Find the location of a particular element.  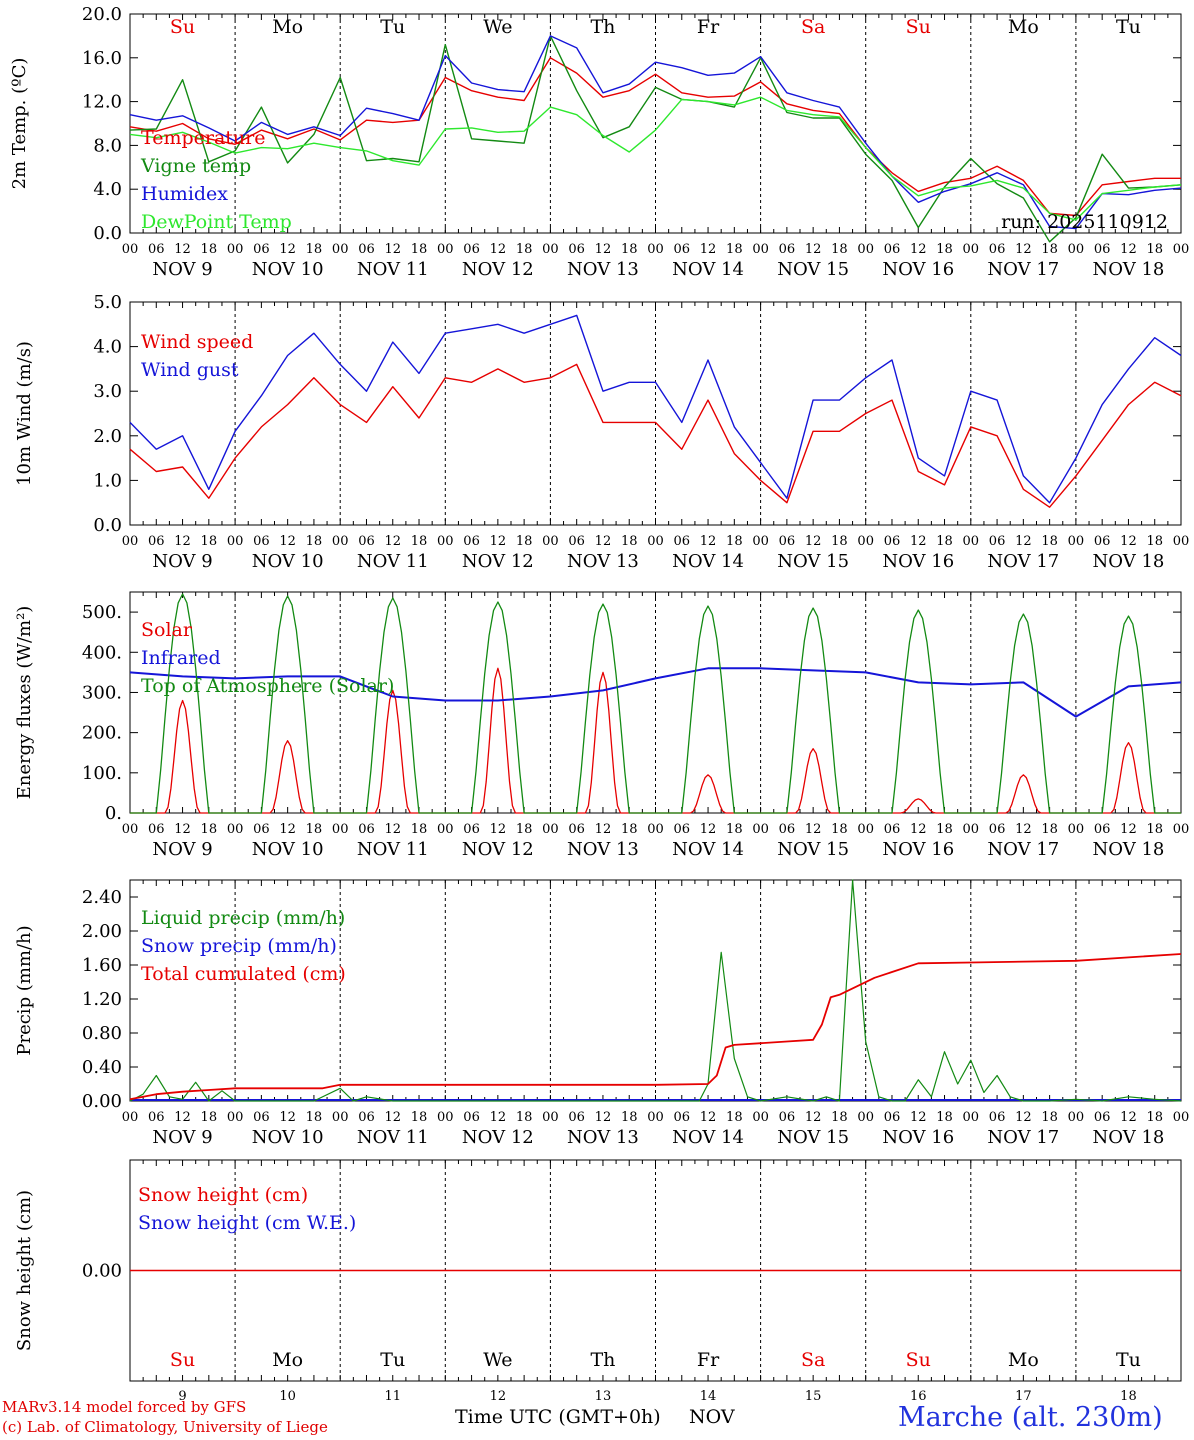

y-tick-label: 0.40 is located at coordinates (102, 1067).